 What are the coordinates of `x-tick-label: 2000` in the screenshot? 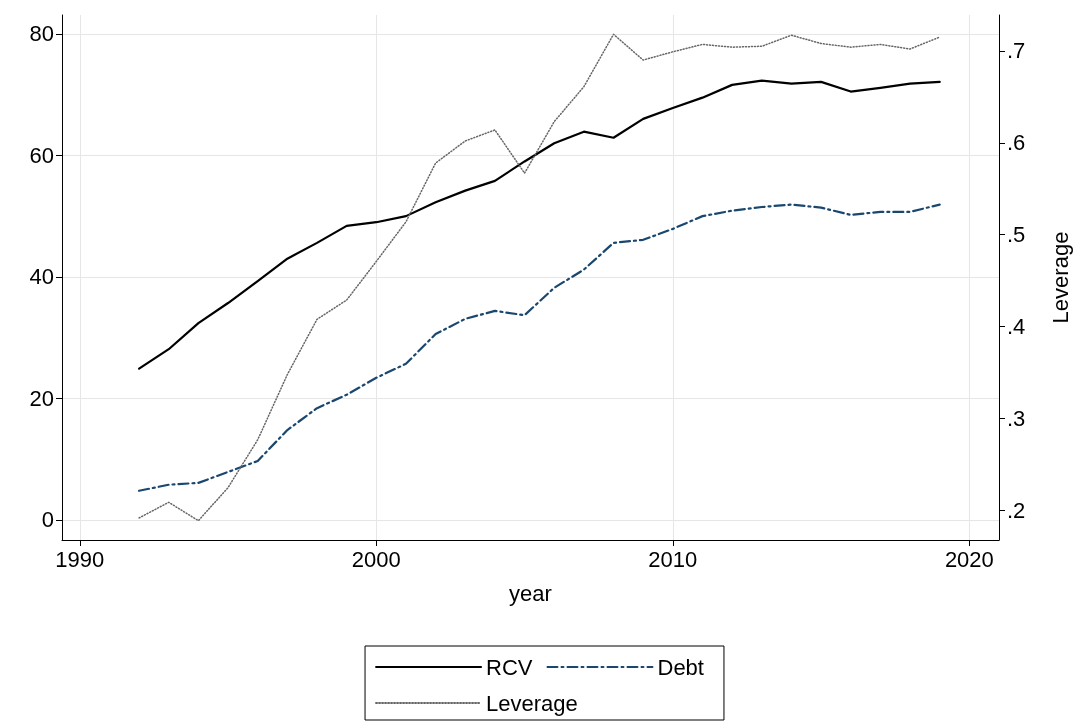 It's located at (376, 559).